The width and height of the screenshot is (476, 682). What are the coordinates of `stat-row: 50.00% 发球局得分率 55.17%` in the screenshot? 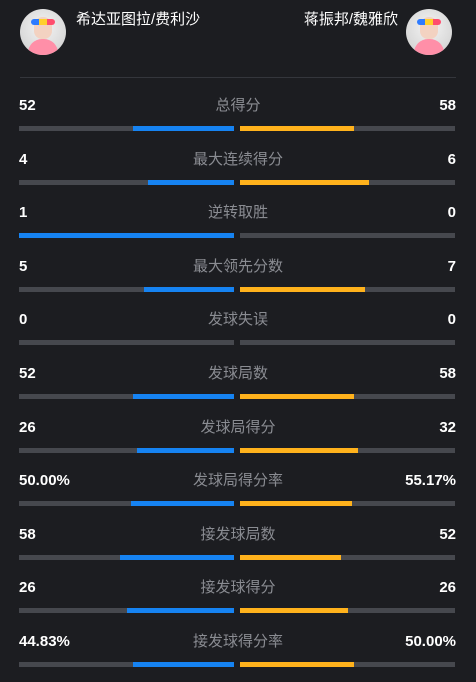 It's located at (238, 494).